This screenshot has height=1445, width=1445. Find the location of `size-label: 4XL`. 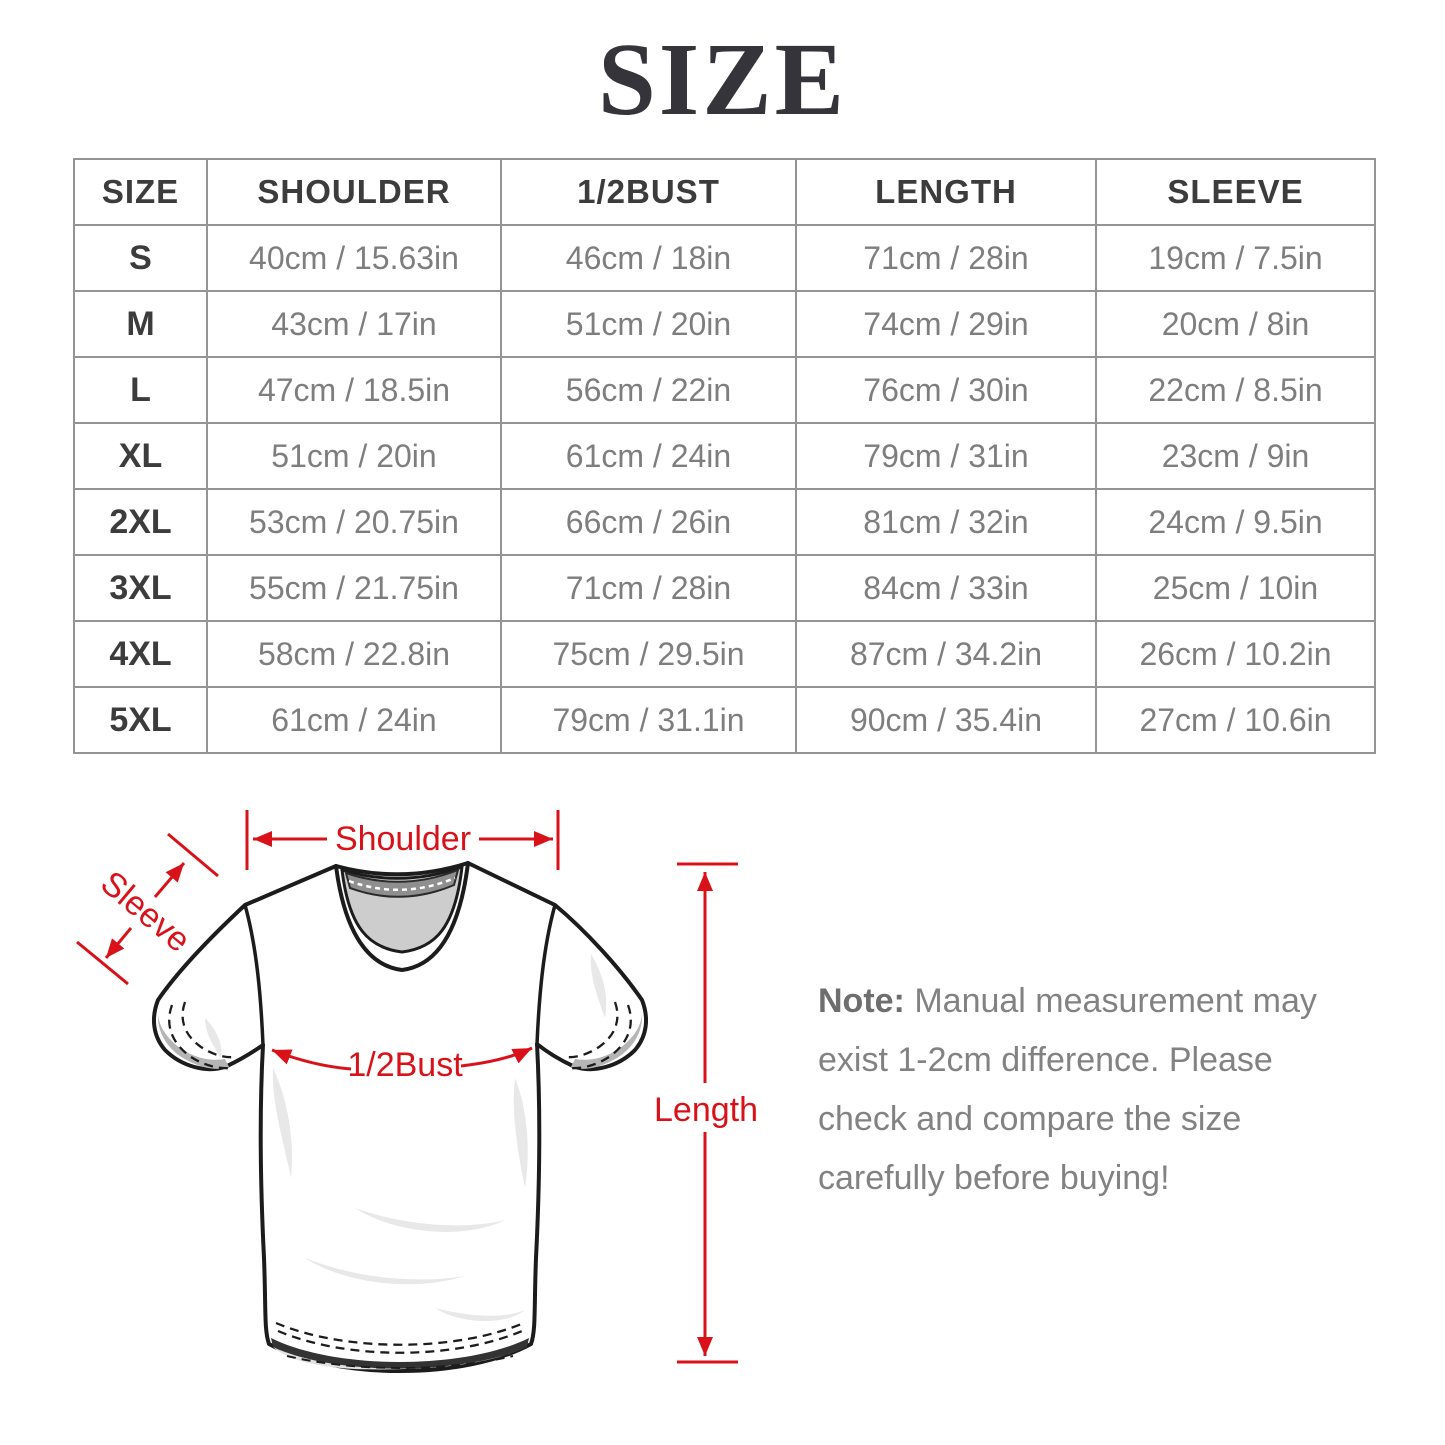

size-label: 4XL is located at coordinates (140, 654).